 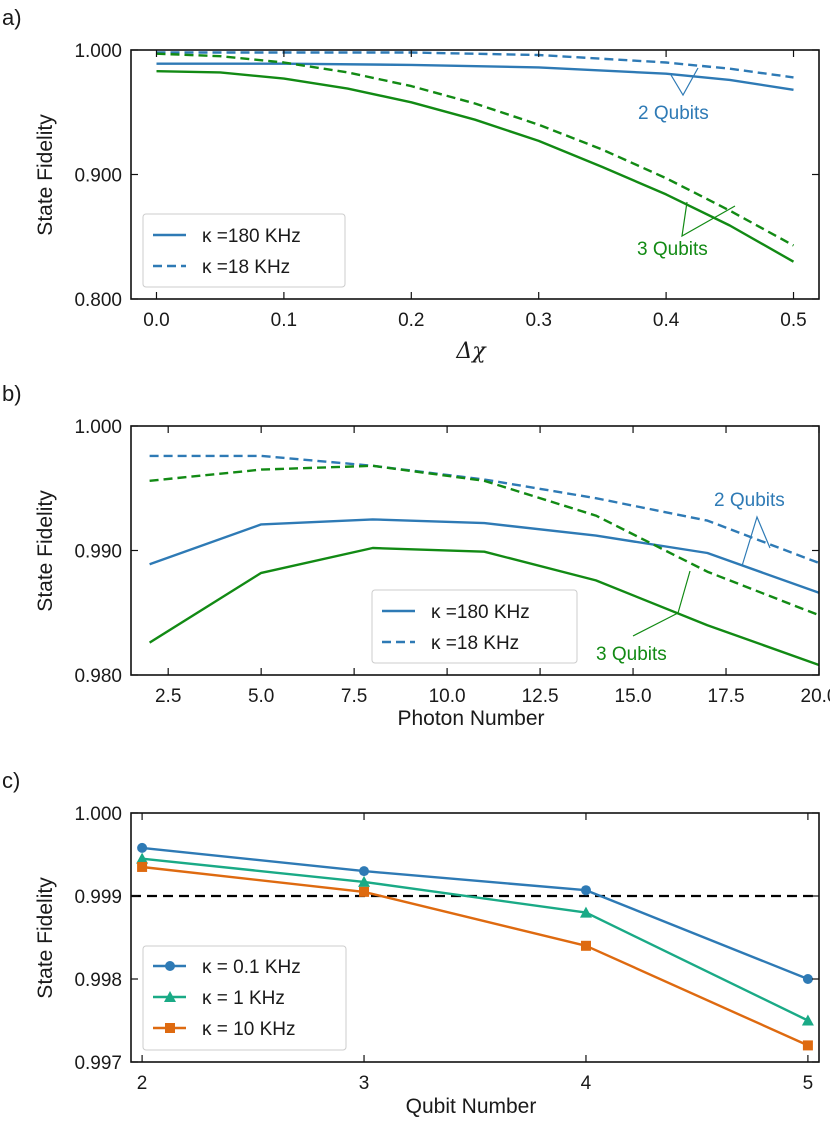 I want to click on panel-a-ytick-label: 0.800, so click(x=98, y=300).